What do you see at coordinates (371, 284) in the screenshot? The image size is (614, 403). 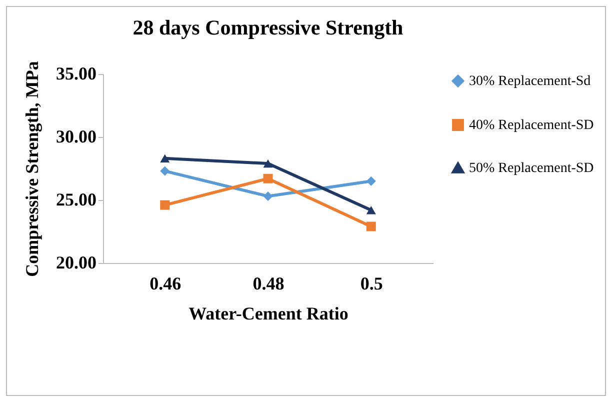 I see `x-tick-label: 0.5` at bounding box center [371, 284].